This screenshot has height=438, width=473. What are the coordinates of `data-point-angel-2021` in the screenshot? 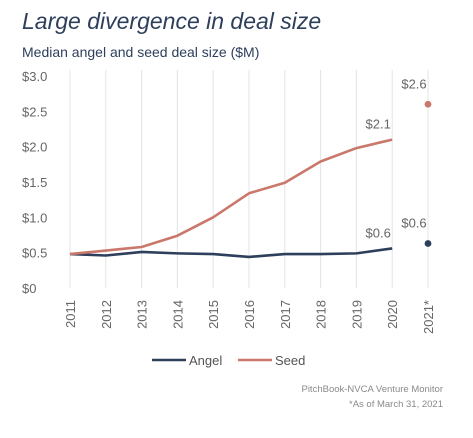 It's located at (428, 243).